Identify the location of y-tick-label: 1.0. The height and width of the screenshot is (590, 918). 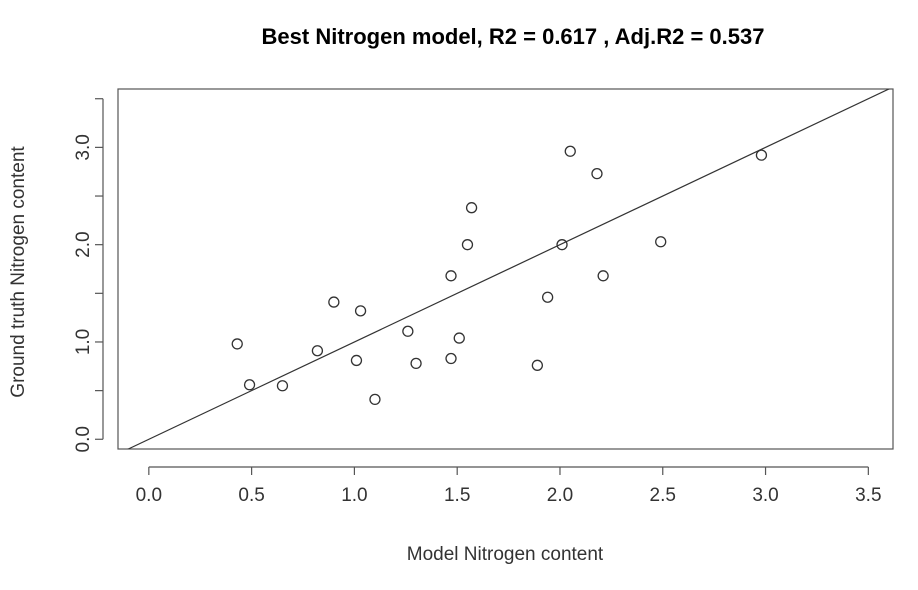
(83, 342).